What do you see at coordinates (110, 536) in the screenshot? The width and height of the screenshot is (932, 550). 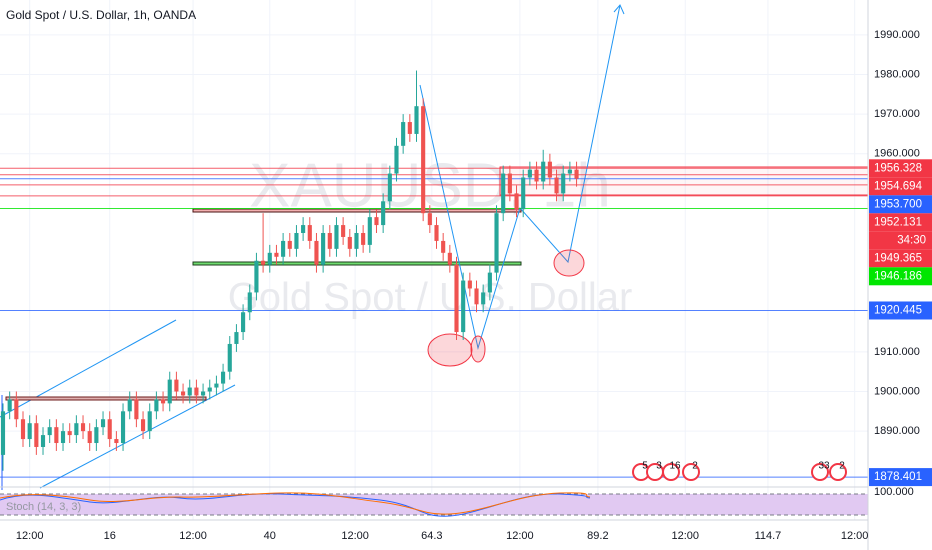 I see `x-tick-label: 16` at bounding box center [110, 536].